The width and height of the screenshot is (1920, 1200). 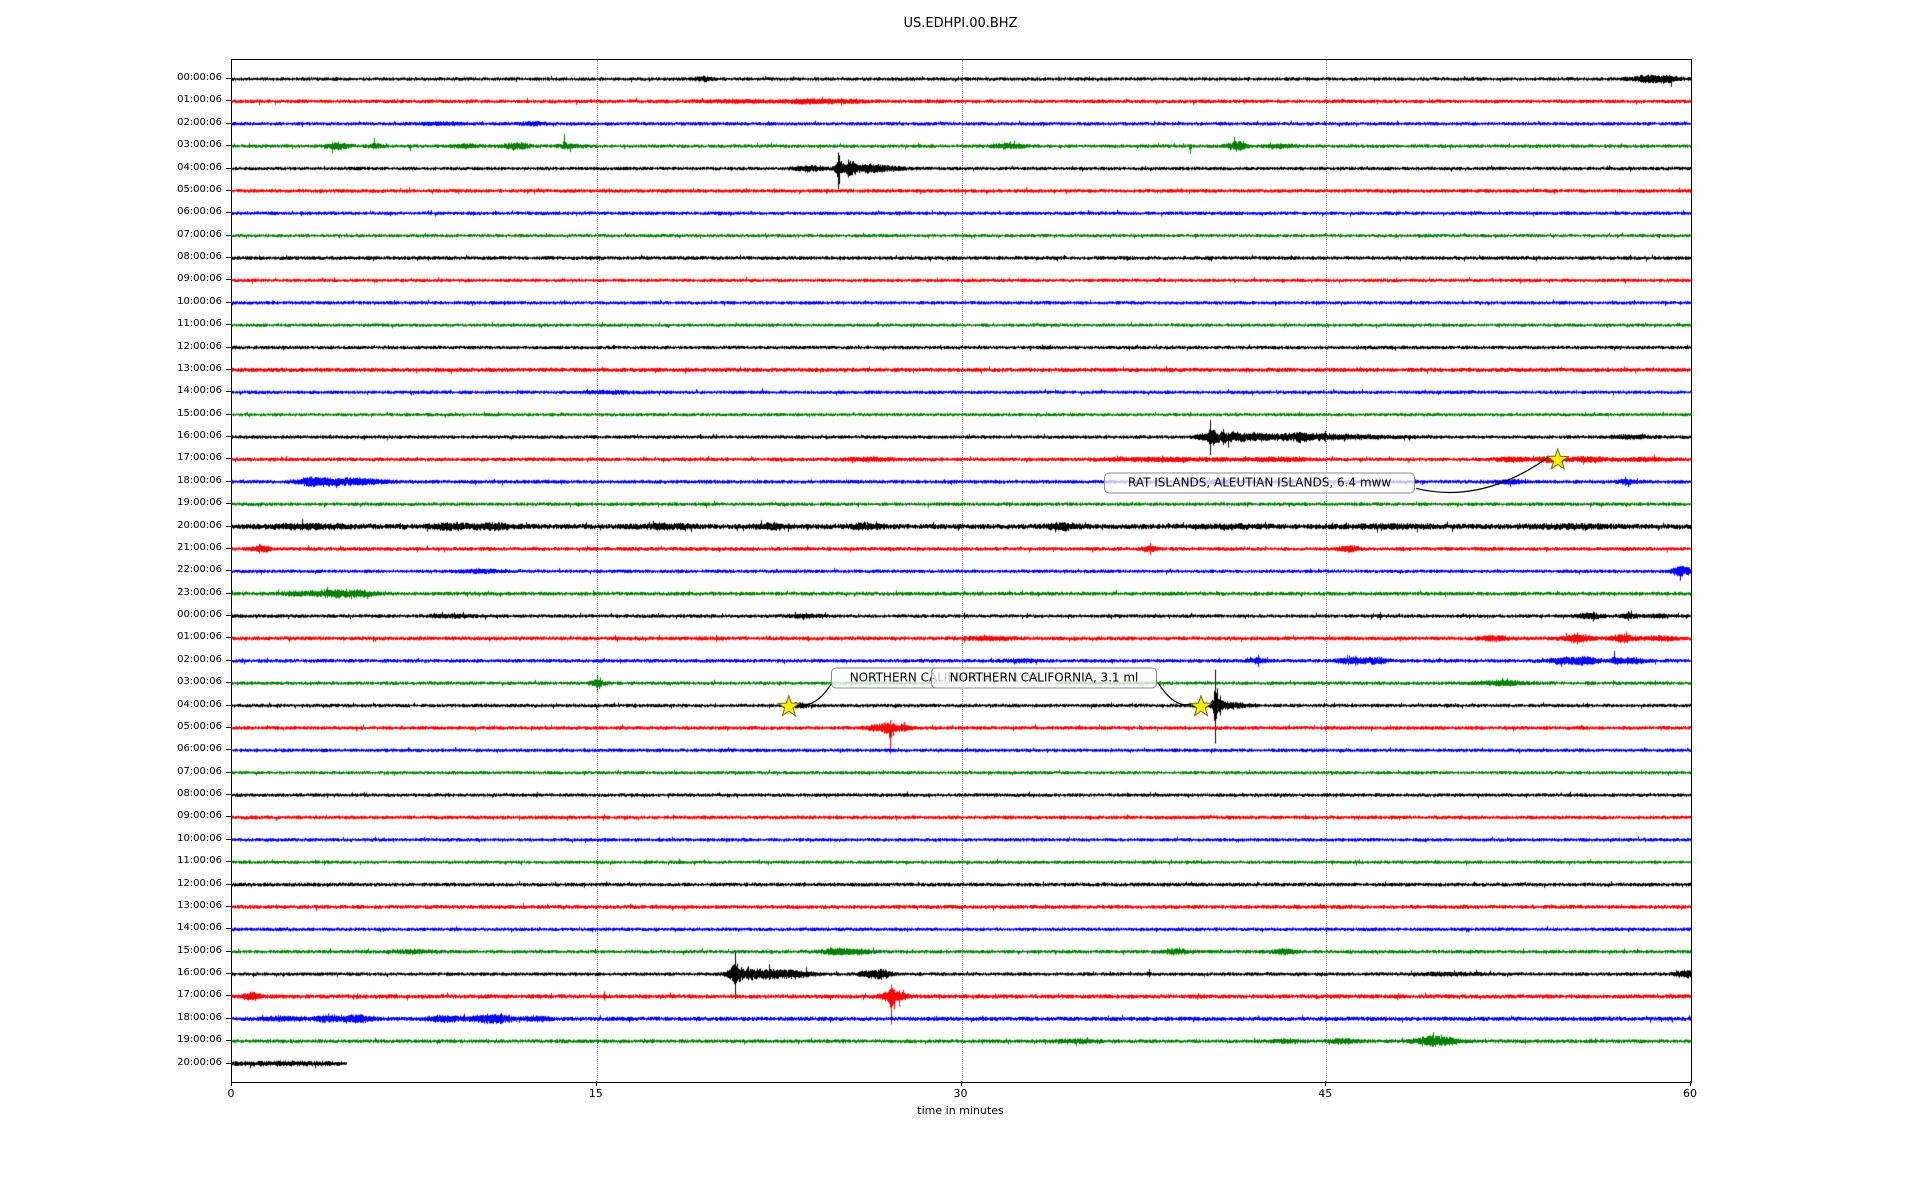 I want to click on row-label: 16:00:06, so click(x=199, y=436).